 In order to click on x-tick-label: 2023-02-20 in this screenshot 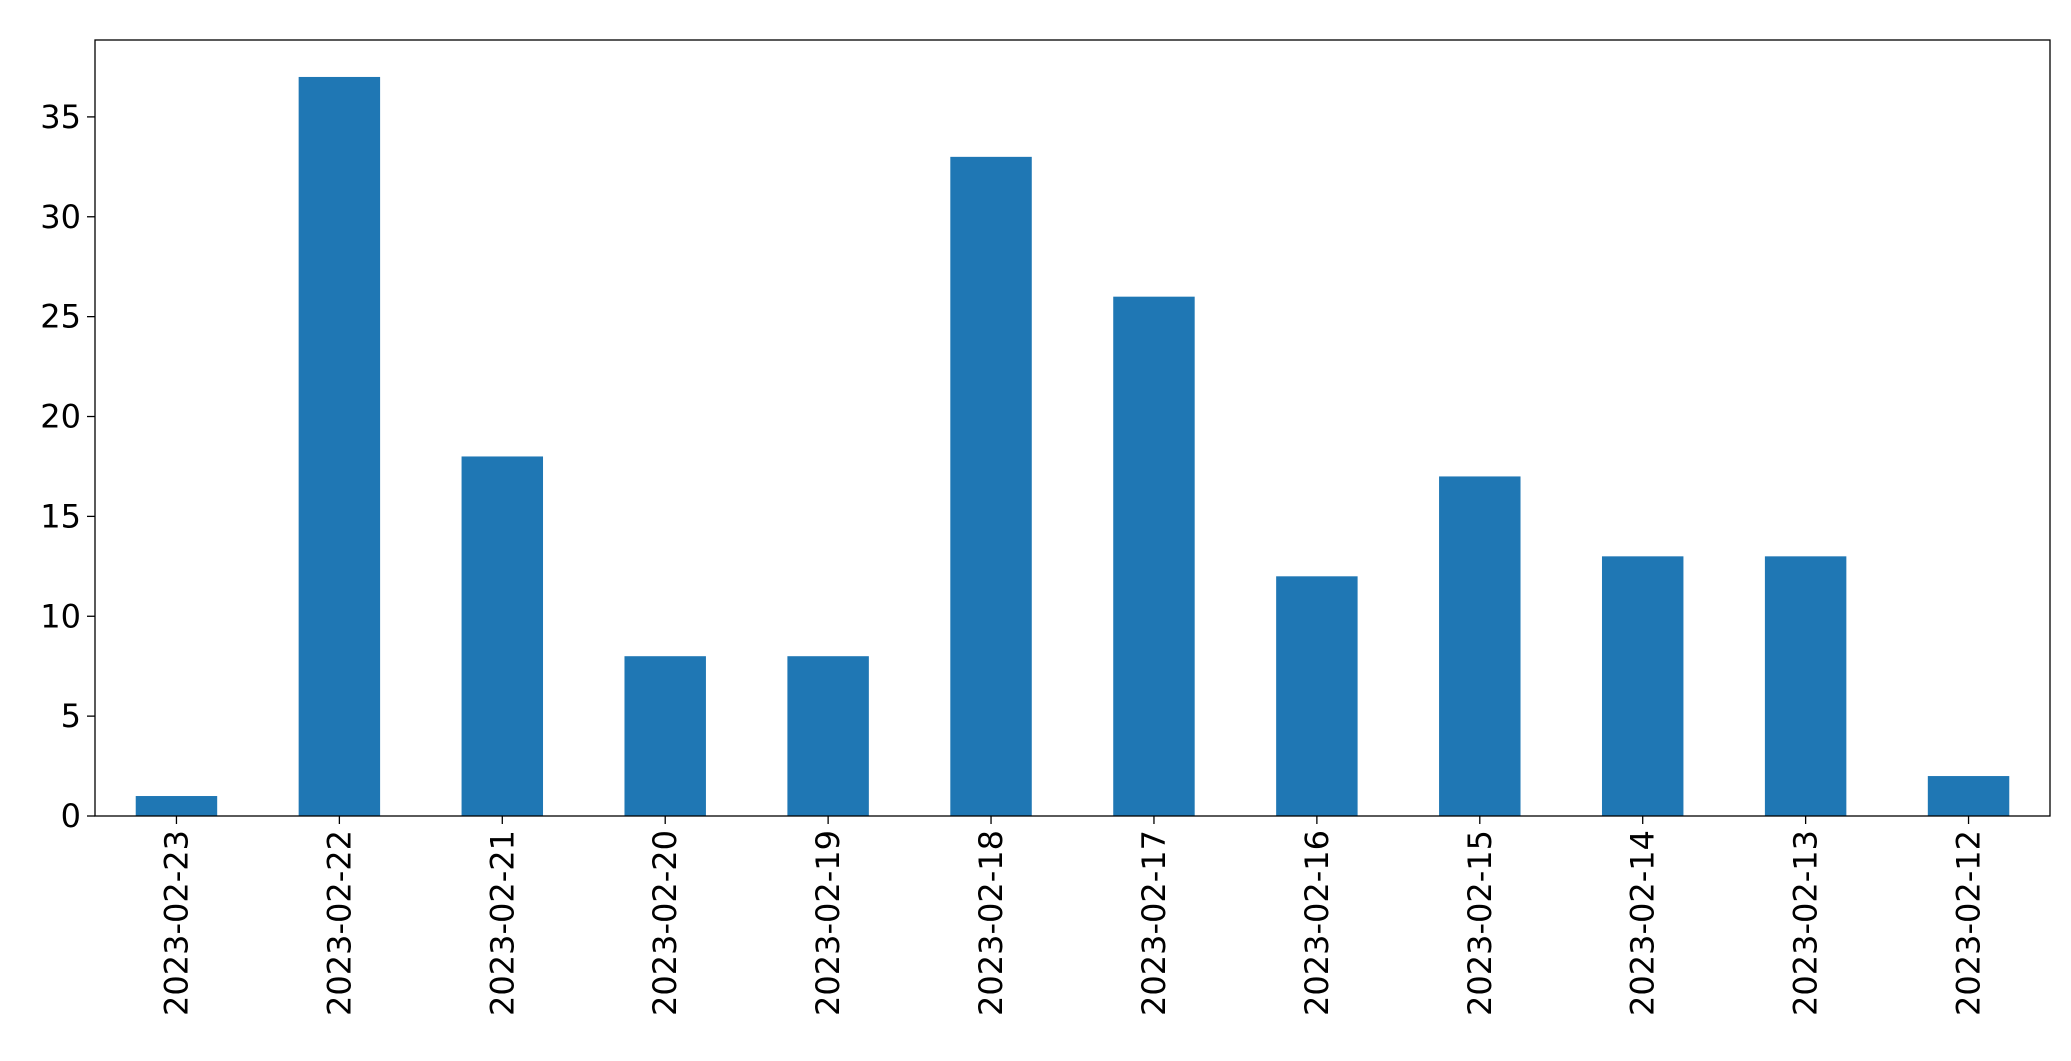, I will do `click(665, 923)`.